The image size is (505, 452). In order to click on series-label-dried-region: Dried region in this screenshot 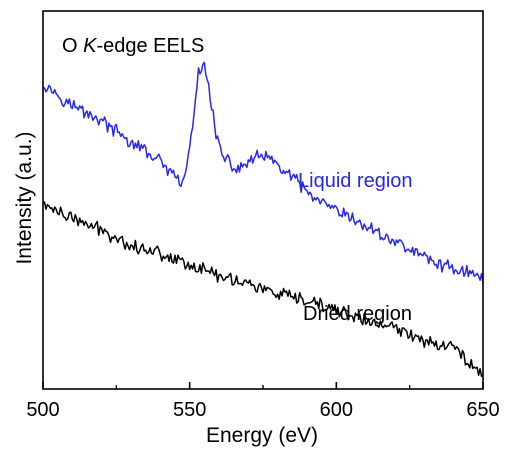, I will do `click(357, 314)`.